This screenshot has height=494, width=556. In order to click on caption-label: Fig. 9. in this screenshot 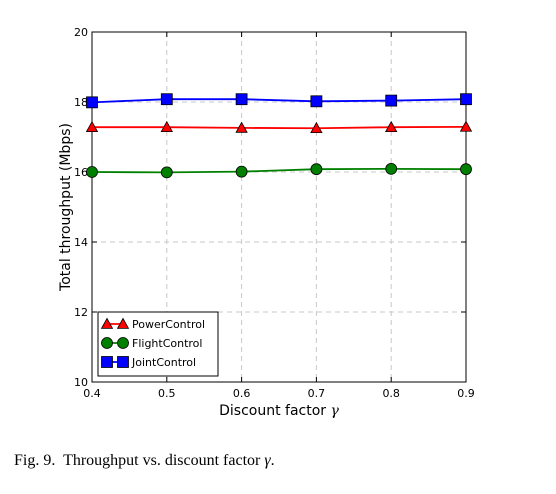, I will do `click(35, 460)`.